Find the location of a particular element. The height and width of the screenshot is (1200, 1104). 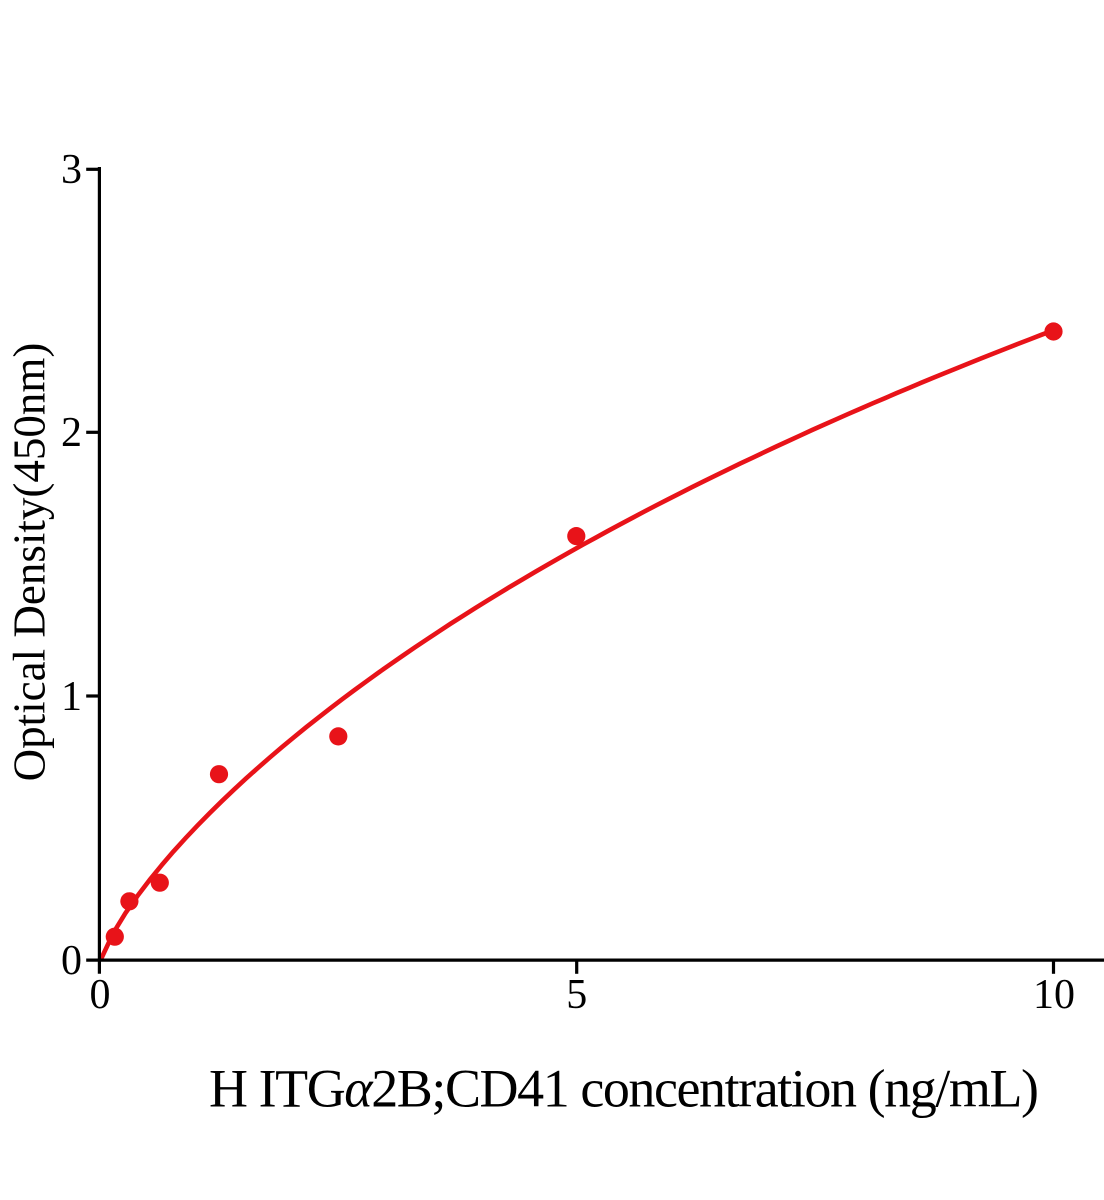

svg-text: Optical Density(450nm) is located at coordinates (30, 562).